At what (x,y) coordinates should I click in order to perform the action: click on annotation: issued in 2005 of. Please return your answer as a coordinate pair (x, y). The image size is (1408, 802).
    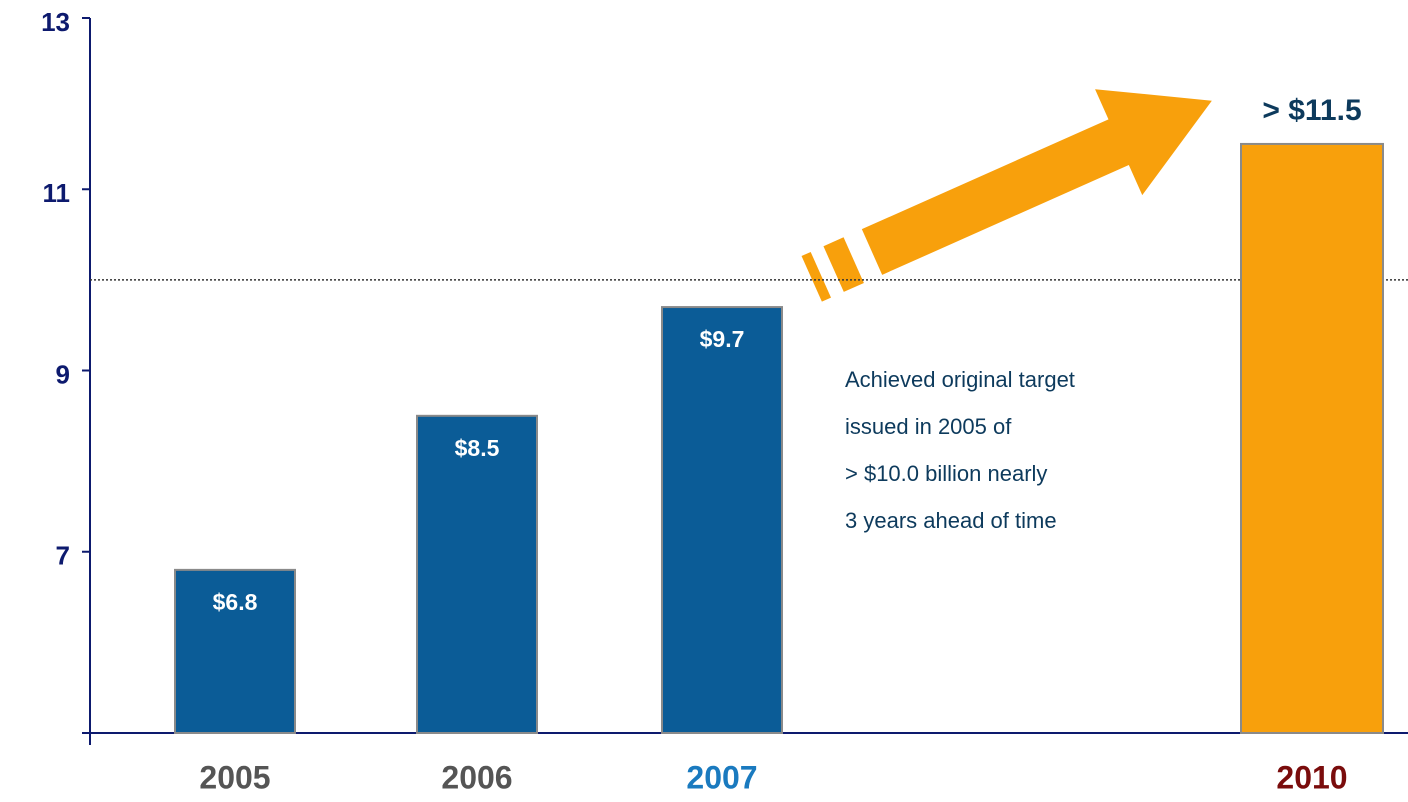
    Looking at the image, I should click on (928, 426).